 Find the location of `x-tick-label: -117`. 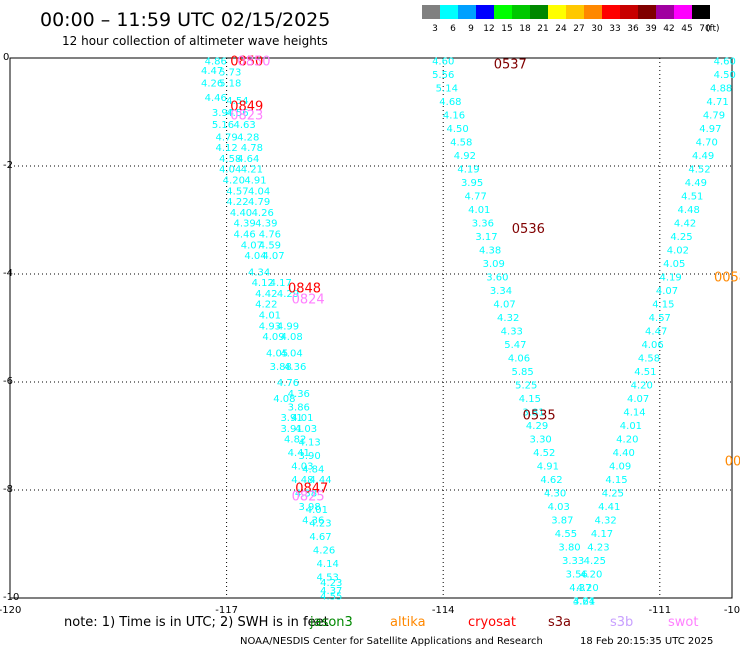

x-tick-label: -117 is located at coordinates (226, 610).